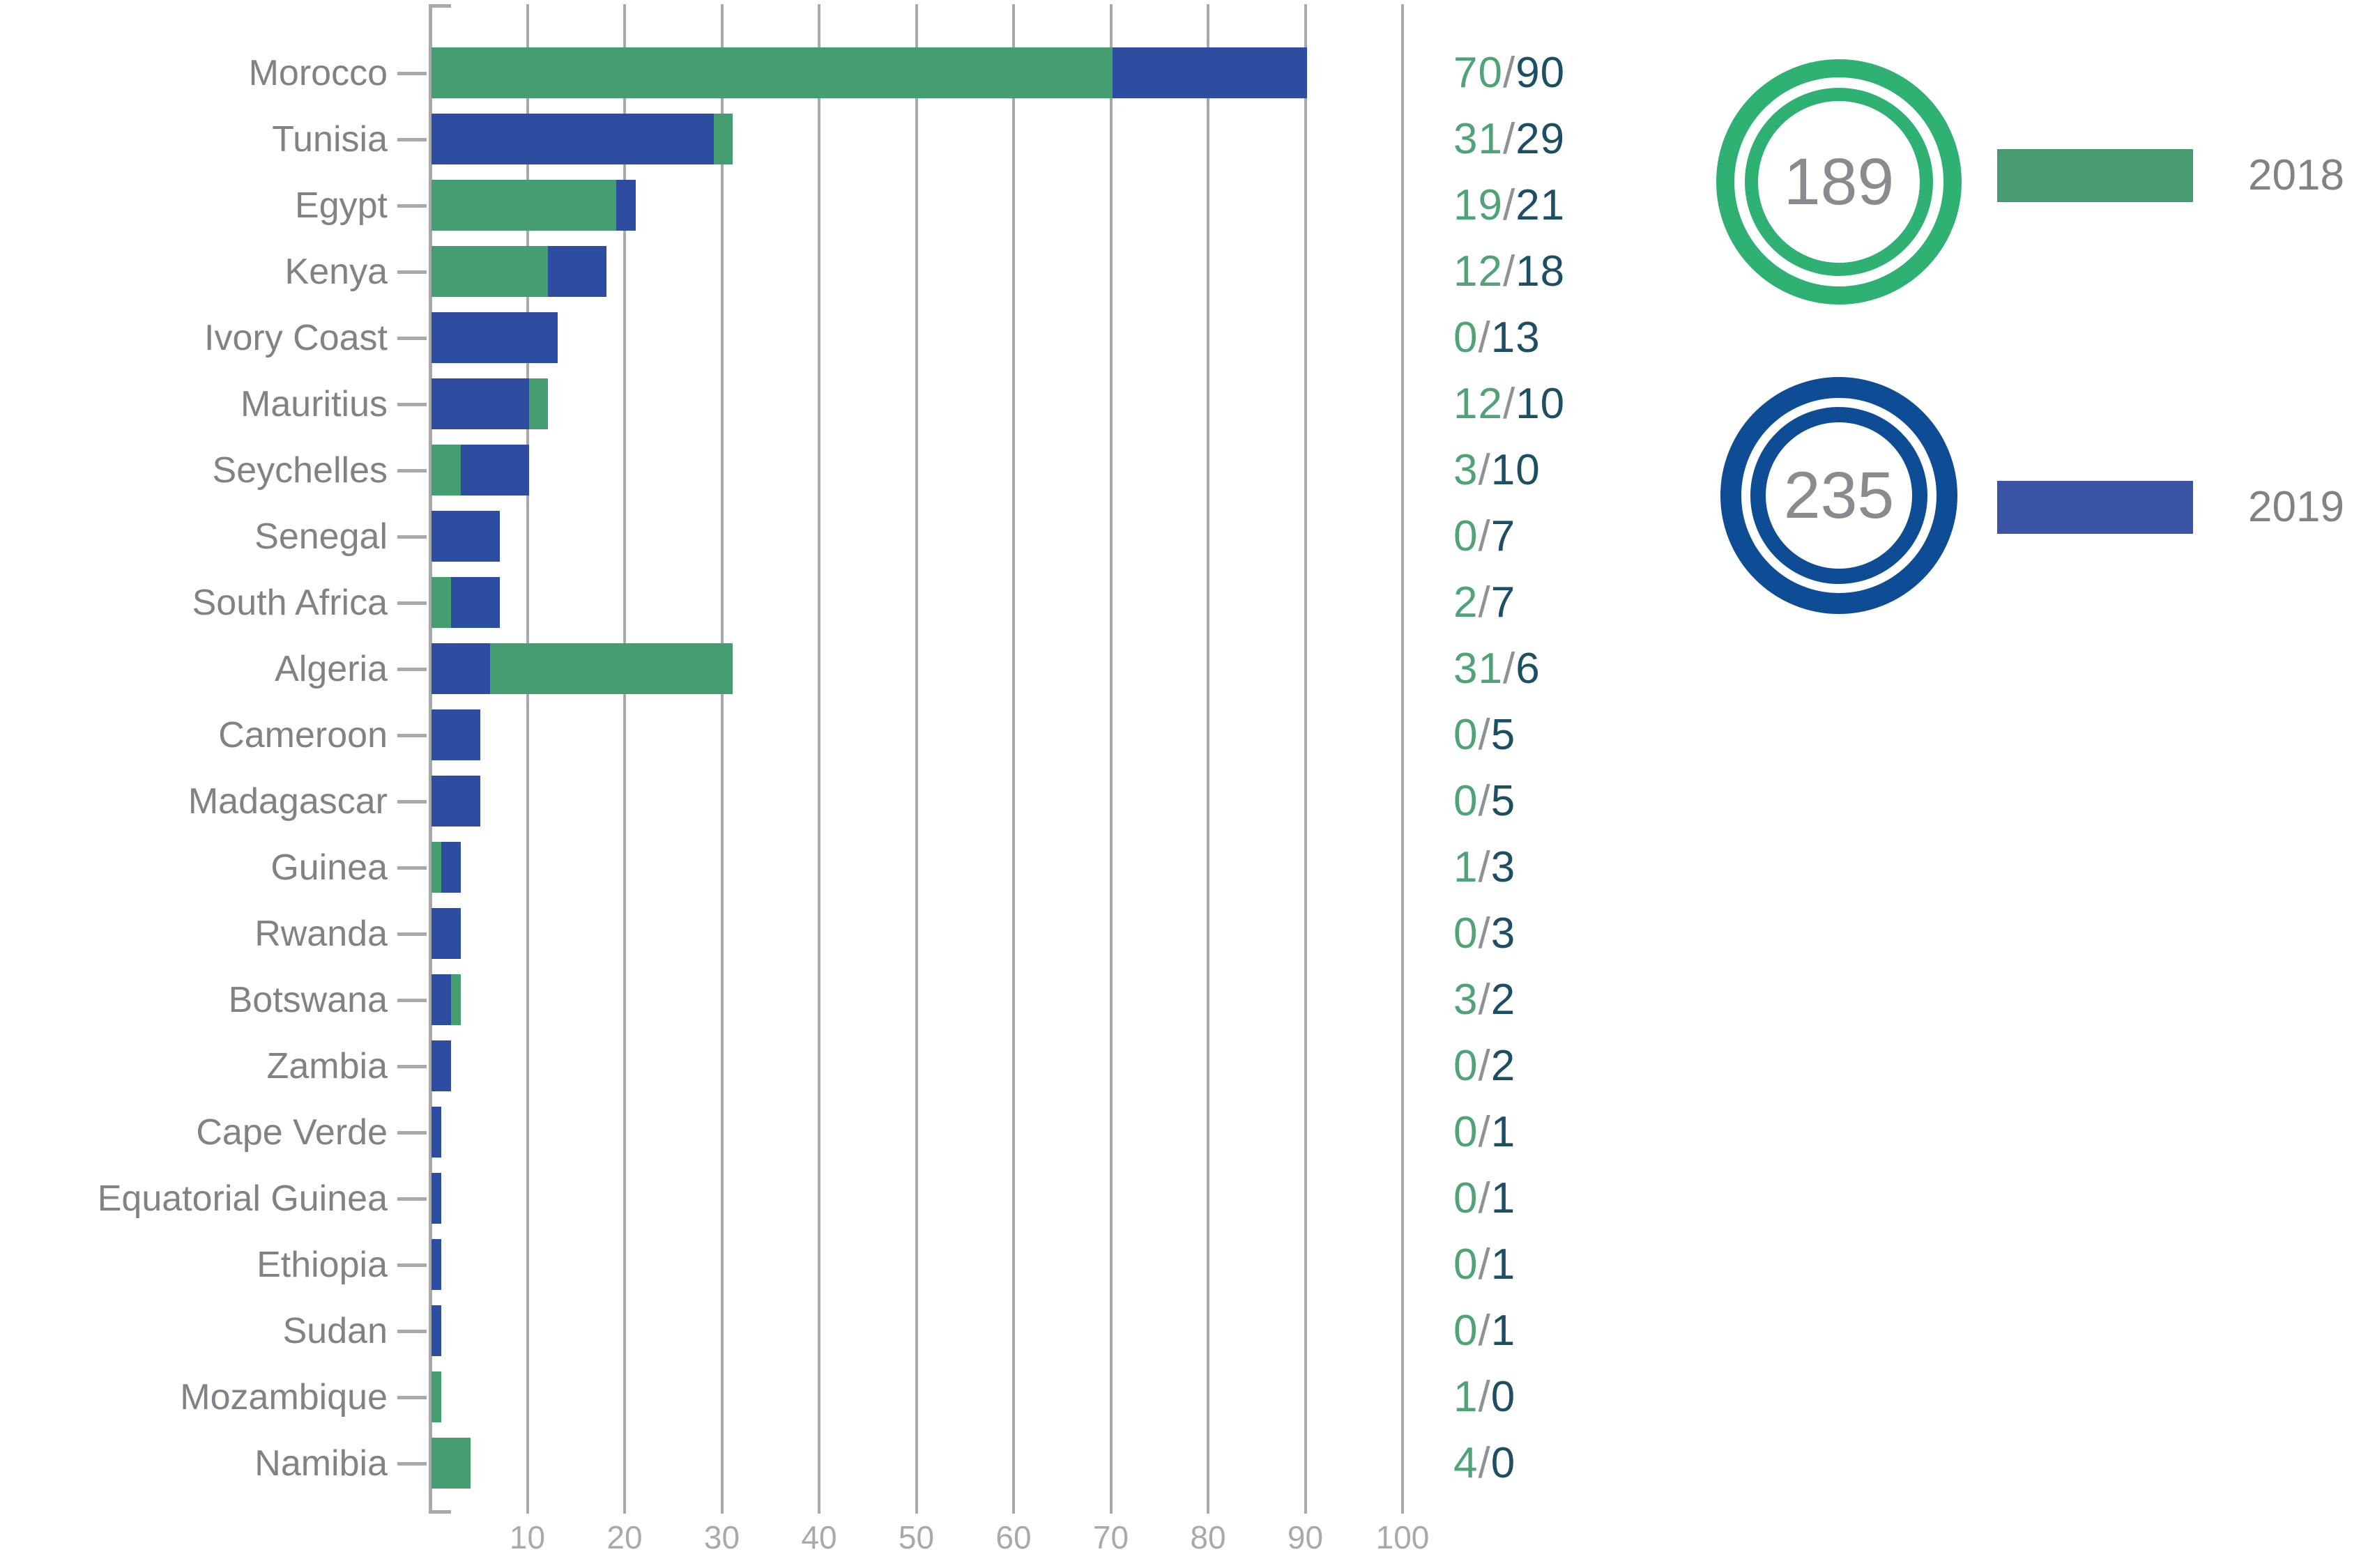  I want to click on value-label-morocco: 70/90, so click(1509, 73).